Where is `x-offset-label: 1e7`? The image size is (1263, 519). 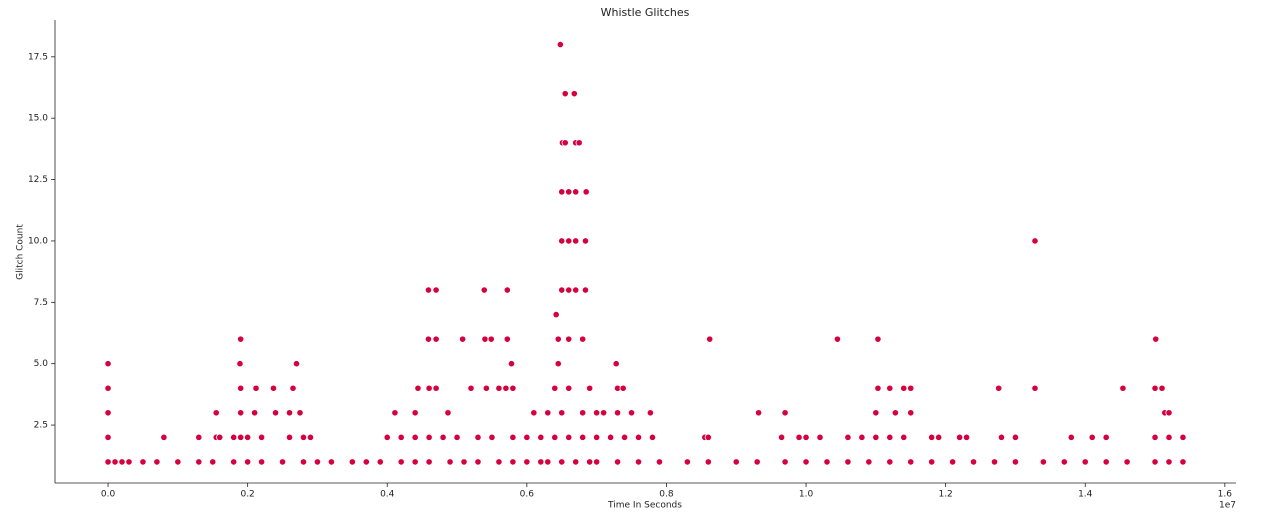
x-offset-label: 1e7 is located at coordinates (1227, 506).